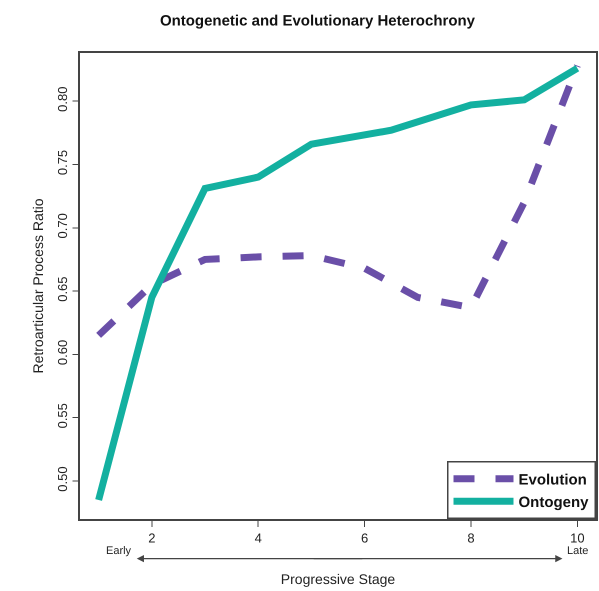  What do you see at coordinates (338, 579) in the screenshot?
I see `x-axis-title: Progressive Stage` at bounding box center [338, 579].